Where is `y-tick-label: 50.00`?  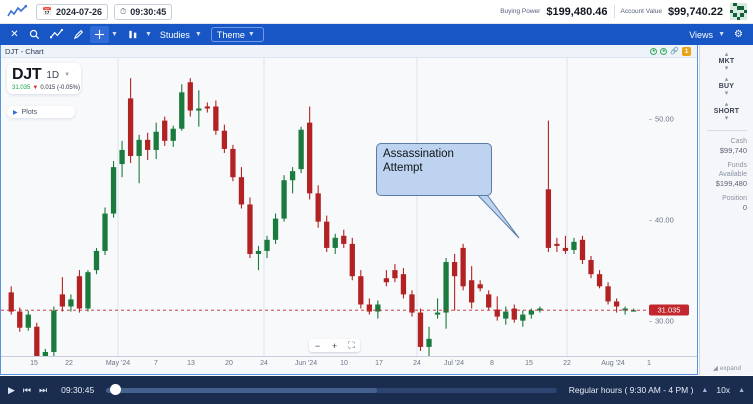
y-tick-label: 50.00 is located at coordinates (664, 119).